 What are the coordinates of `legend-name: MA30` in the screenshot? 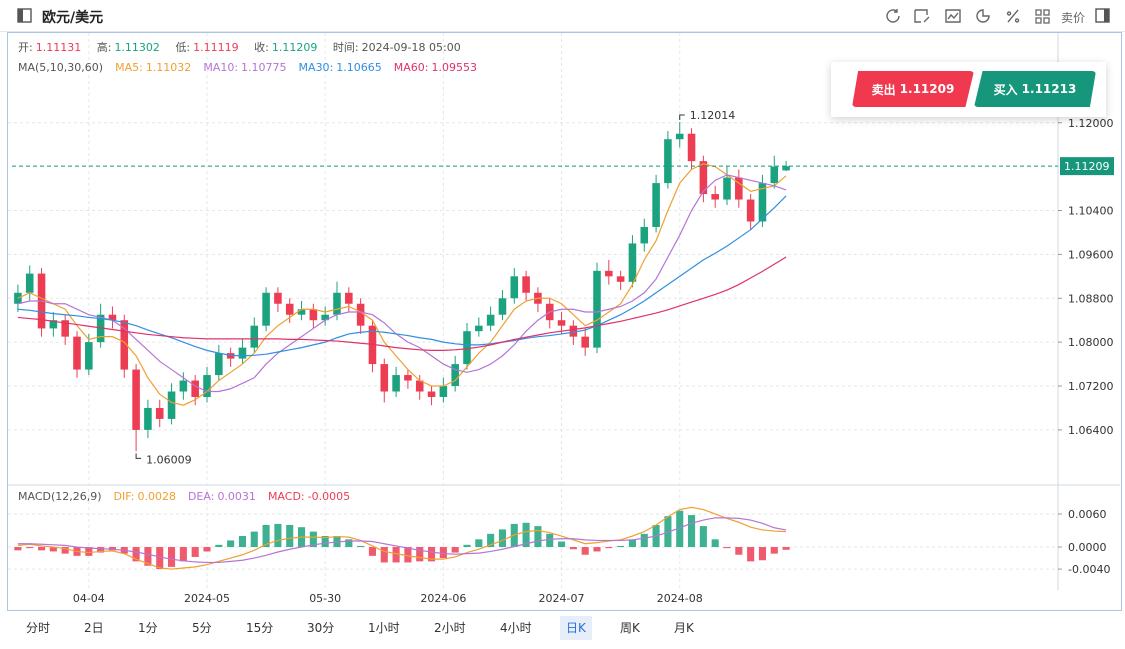 It's located at (316, 67).